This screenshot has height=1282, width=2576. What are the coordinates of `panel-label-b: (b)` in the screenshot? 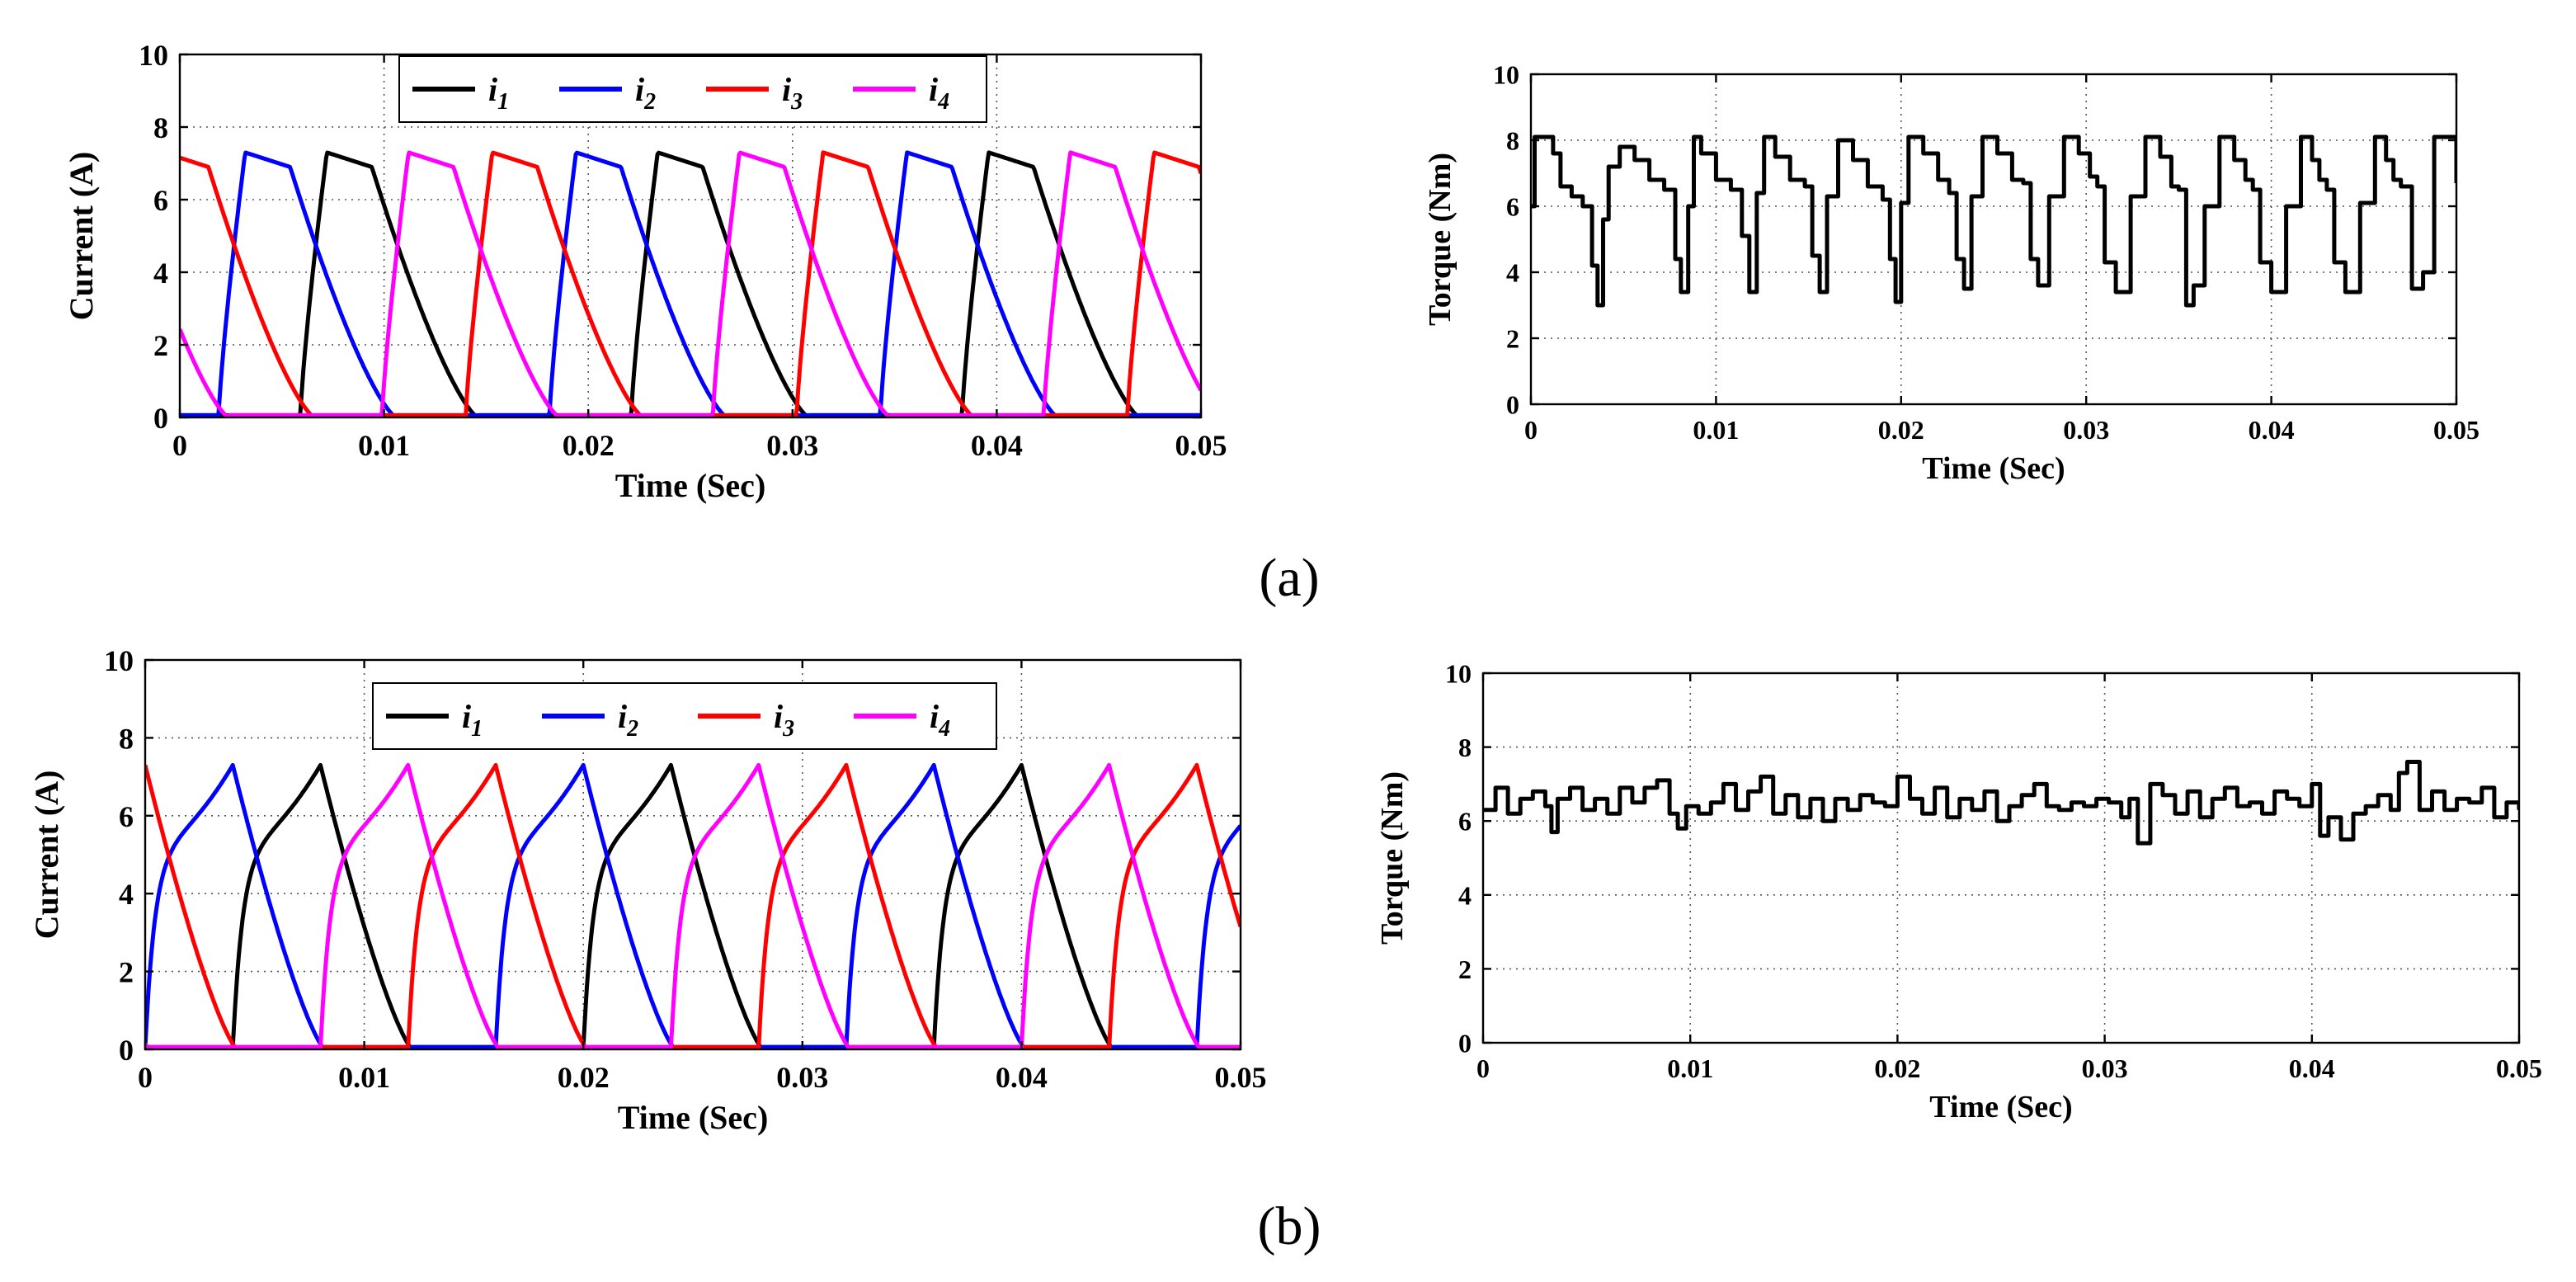 It's located at (1289, 1226).